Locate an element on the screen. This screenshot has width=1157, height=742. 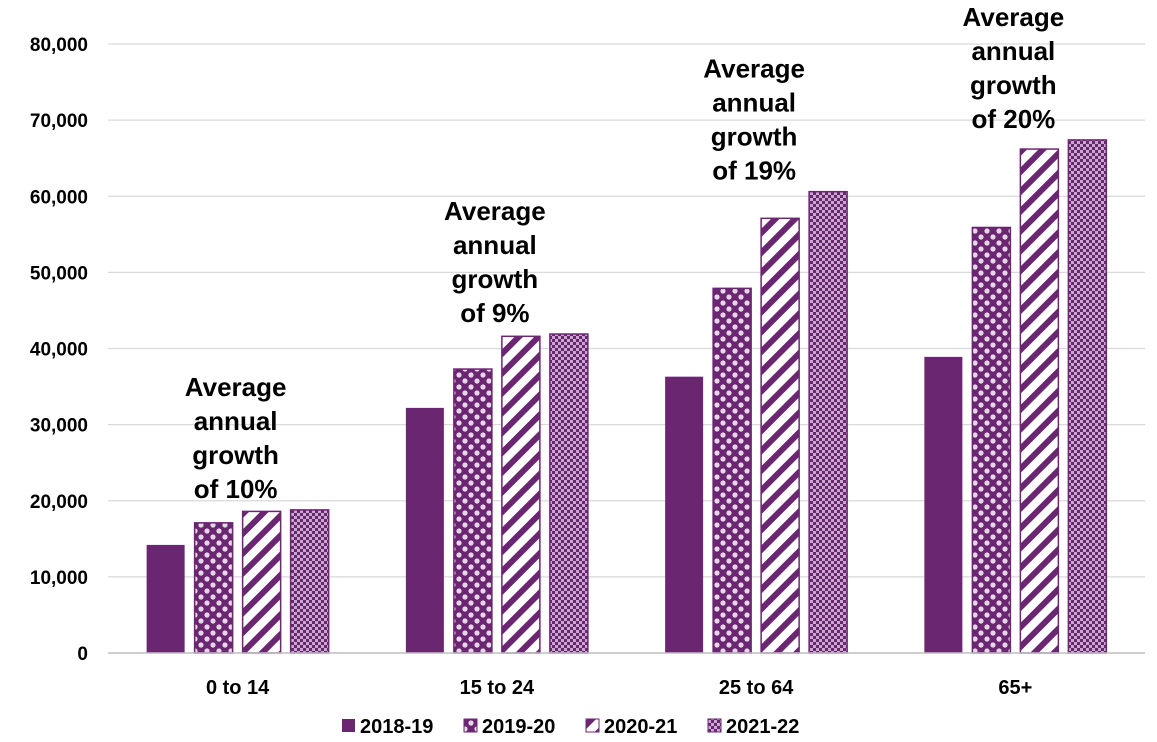
annotation-growth: Average annual growth of 20% is located at coordinates (1014, 68).